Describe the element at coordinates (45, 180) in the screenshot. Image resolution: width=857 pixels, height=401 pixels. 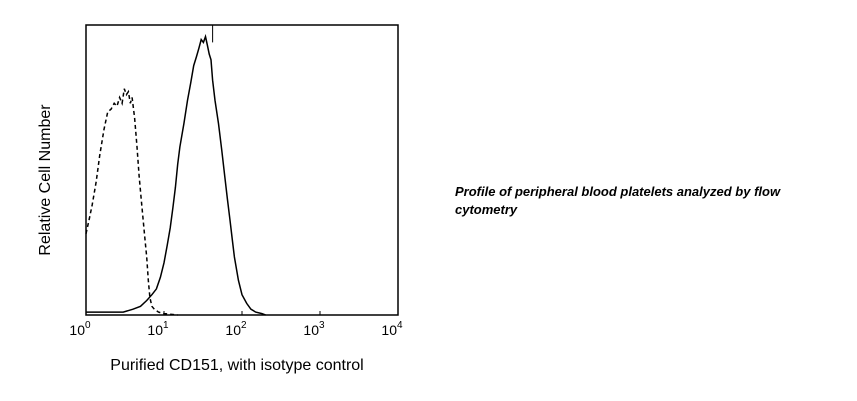
I see `y-axis-label: Relative Cell Number` at that location.